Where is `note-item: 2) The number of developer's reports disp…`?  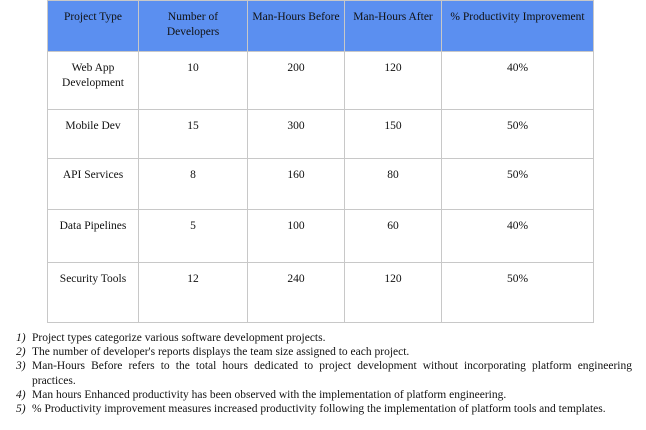 note-item: 2) The number of developer's reports disp… is located at coordinates (321, 352).